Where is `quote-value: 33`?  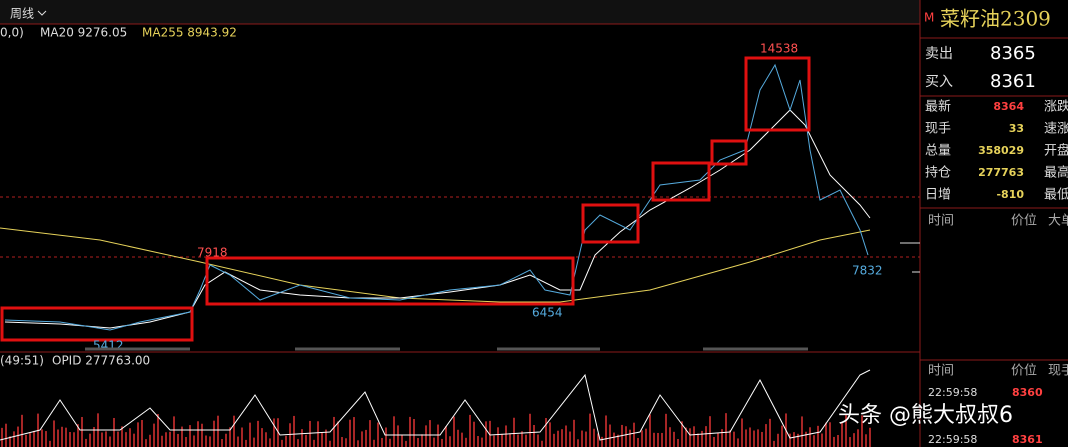 quote-value: 33 is located at coordinates (1016, 128).